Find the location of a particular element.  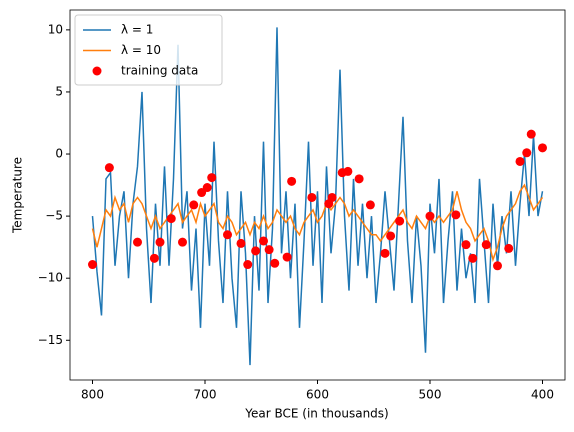

x-axis-label: Year BCE (in thousands) is located at coordinates (316, 414).